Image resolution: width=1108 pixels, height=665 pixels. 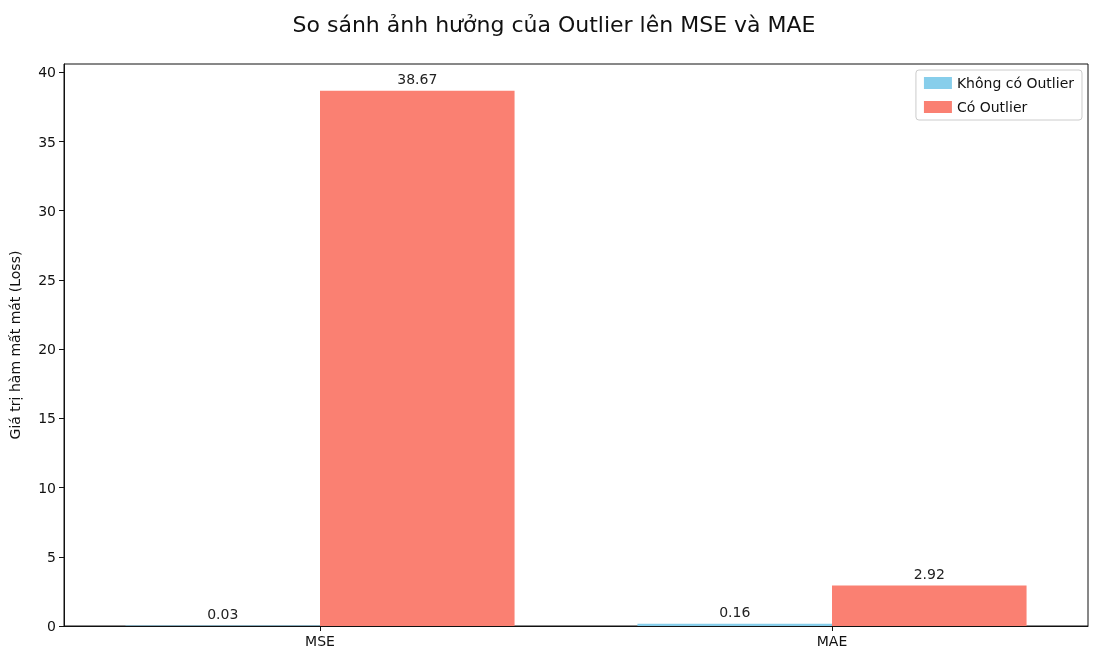 What do you see at coordinates (223, 613) in the screenshot?
I see `data-label: 0.03` at bounding box center [223, 613].